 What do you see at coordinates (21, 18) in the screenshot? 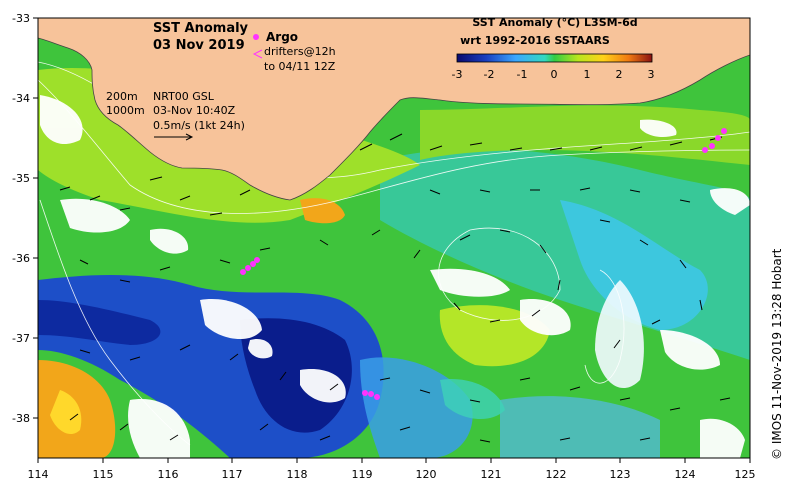
I see `lat-tick: -33` at bounding box center [21, 18].